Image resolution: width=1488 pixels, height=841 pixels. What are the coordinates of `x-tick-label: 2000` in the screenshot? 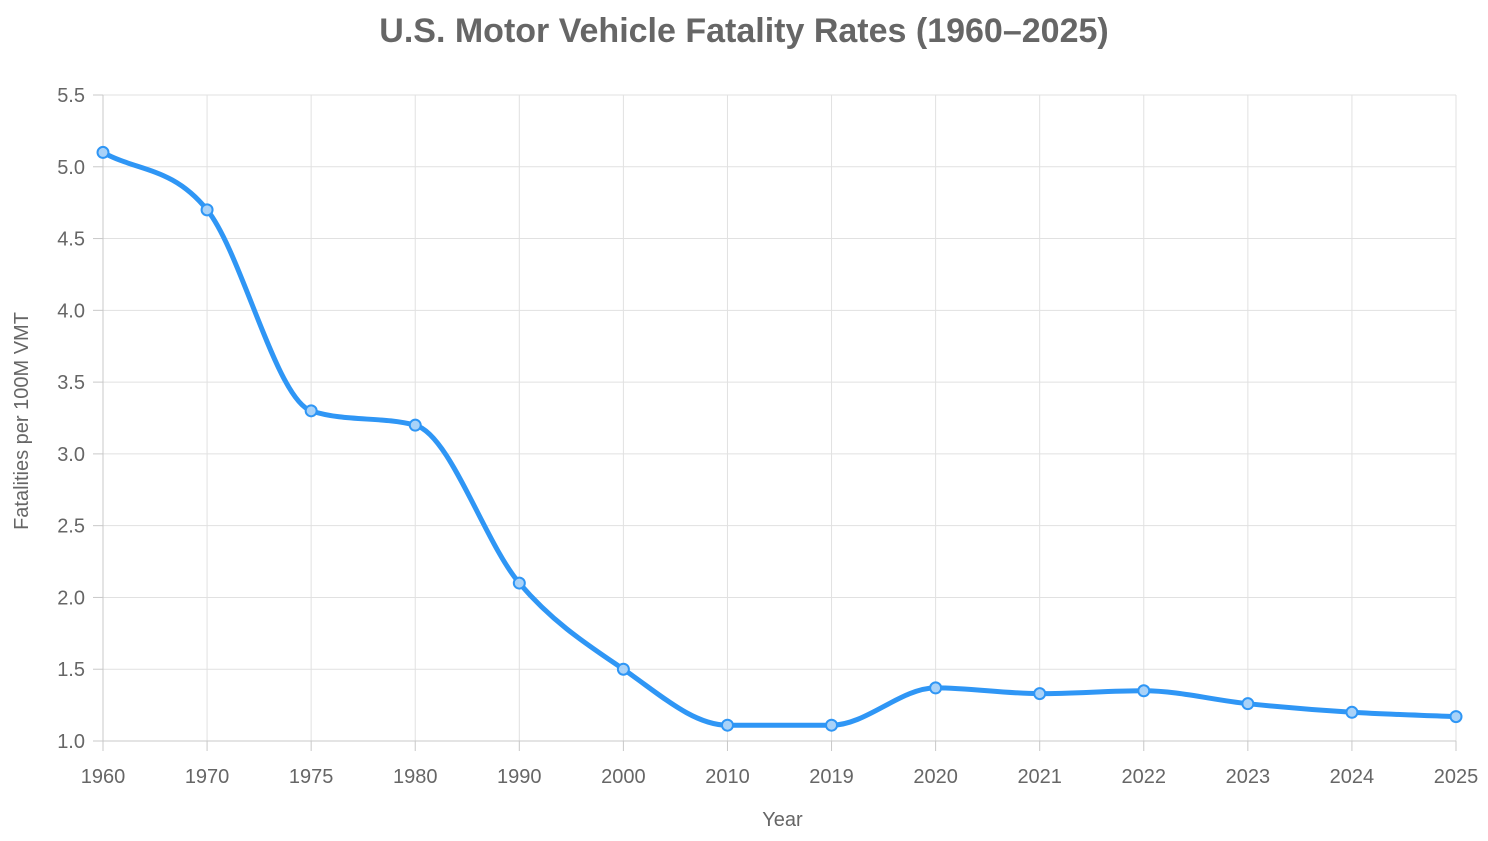 It's located at (623, 777).